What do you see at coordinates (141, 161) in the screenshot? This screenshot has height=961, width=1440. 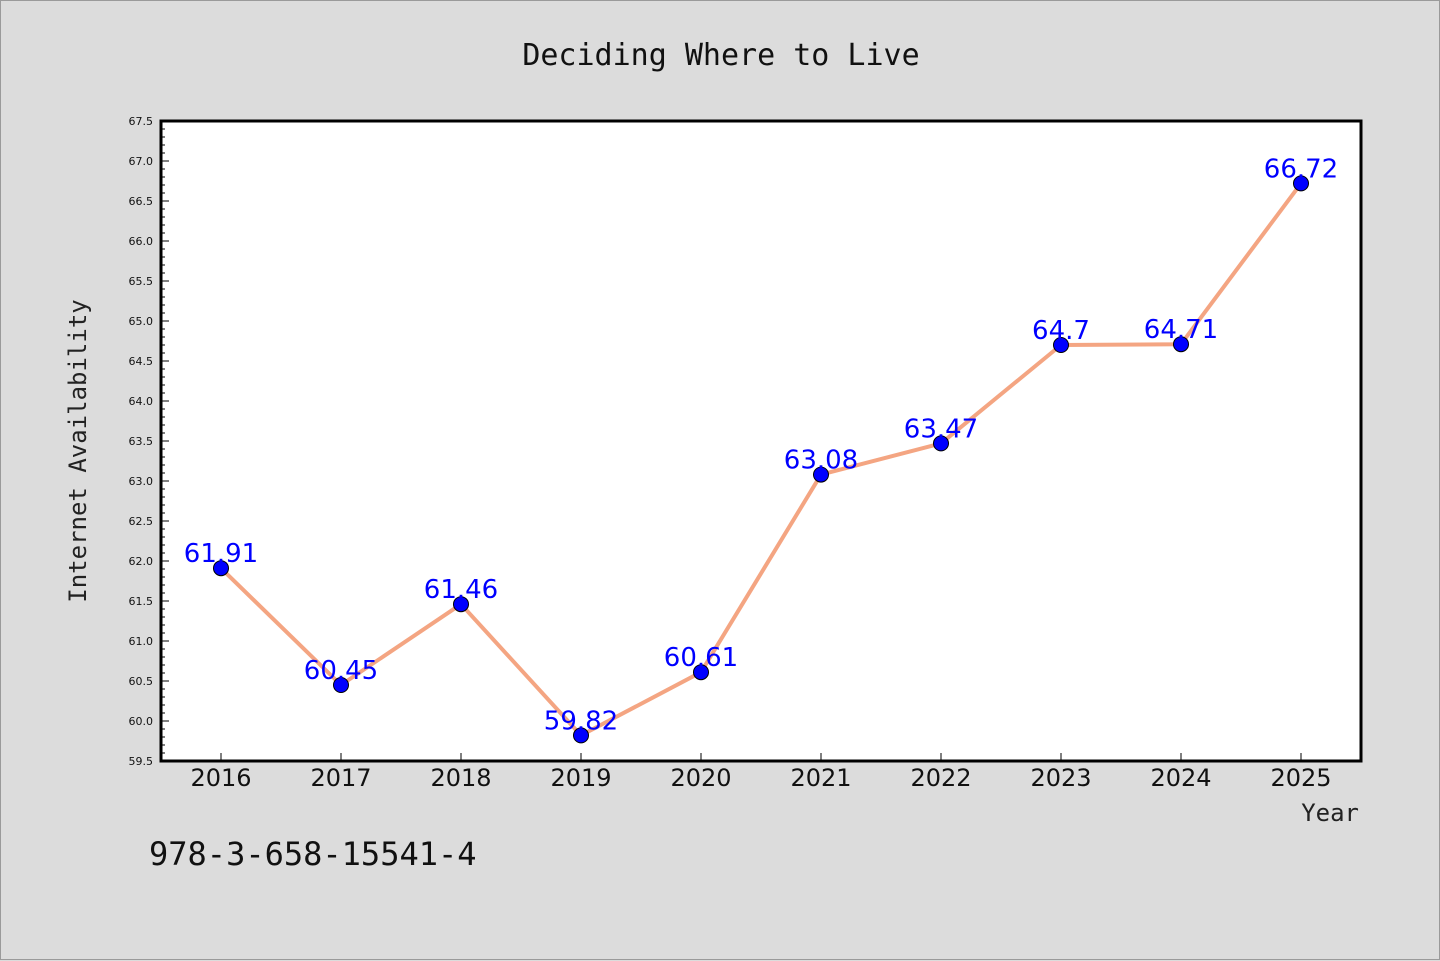 I see `y-tick-label: 67.0` at bounding box center [141, 161].